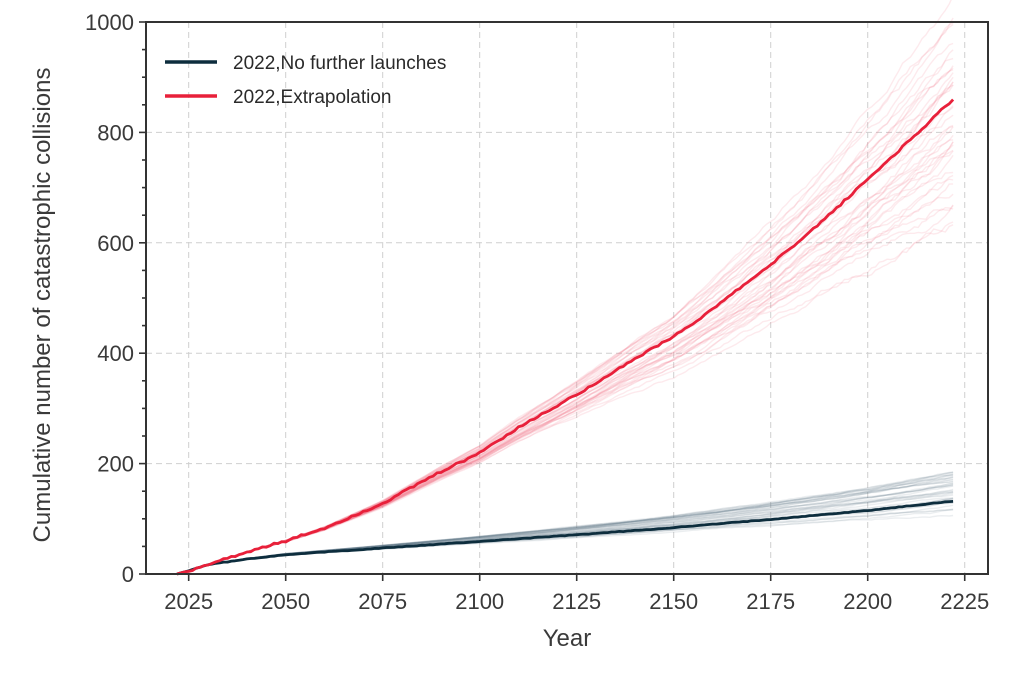 This screenshot has height=683, width=1024. Describe the element at coordinates (339, 63) in the screenshot. I see `legend-label-no-further-launches: 2022,No further launches` at that location.